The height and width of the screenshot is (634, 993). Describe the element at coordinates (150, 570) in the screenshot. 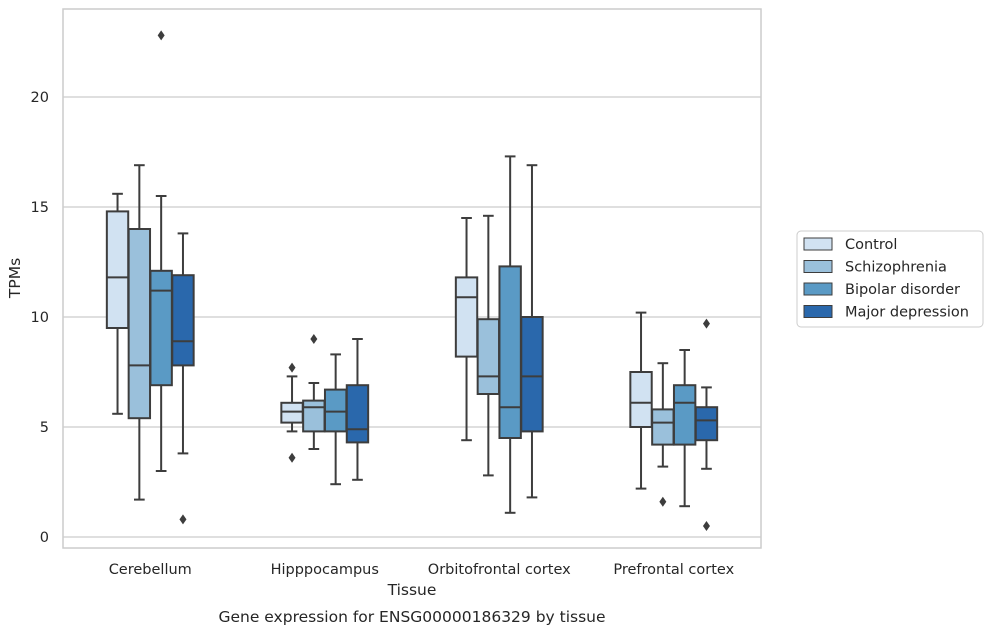

I see `x-tick-label: Cerebellum` at that location.